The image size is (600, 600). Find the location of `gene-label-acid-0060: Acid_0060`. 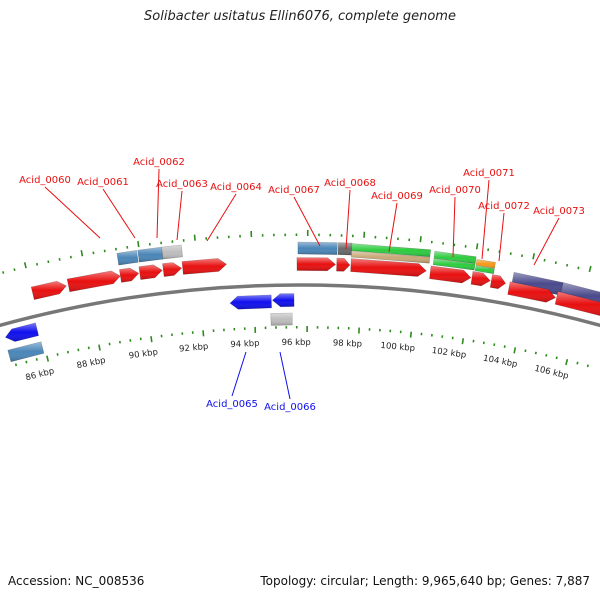

gene-label-acid-0060: Acid_0060 is located at coordinates (45, 180).